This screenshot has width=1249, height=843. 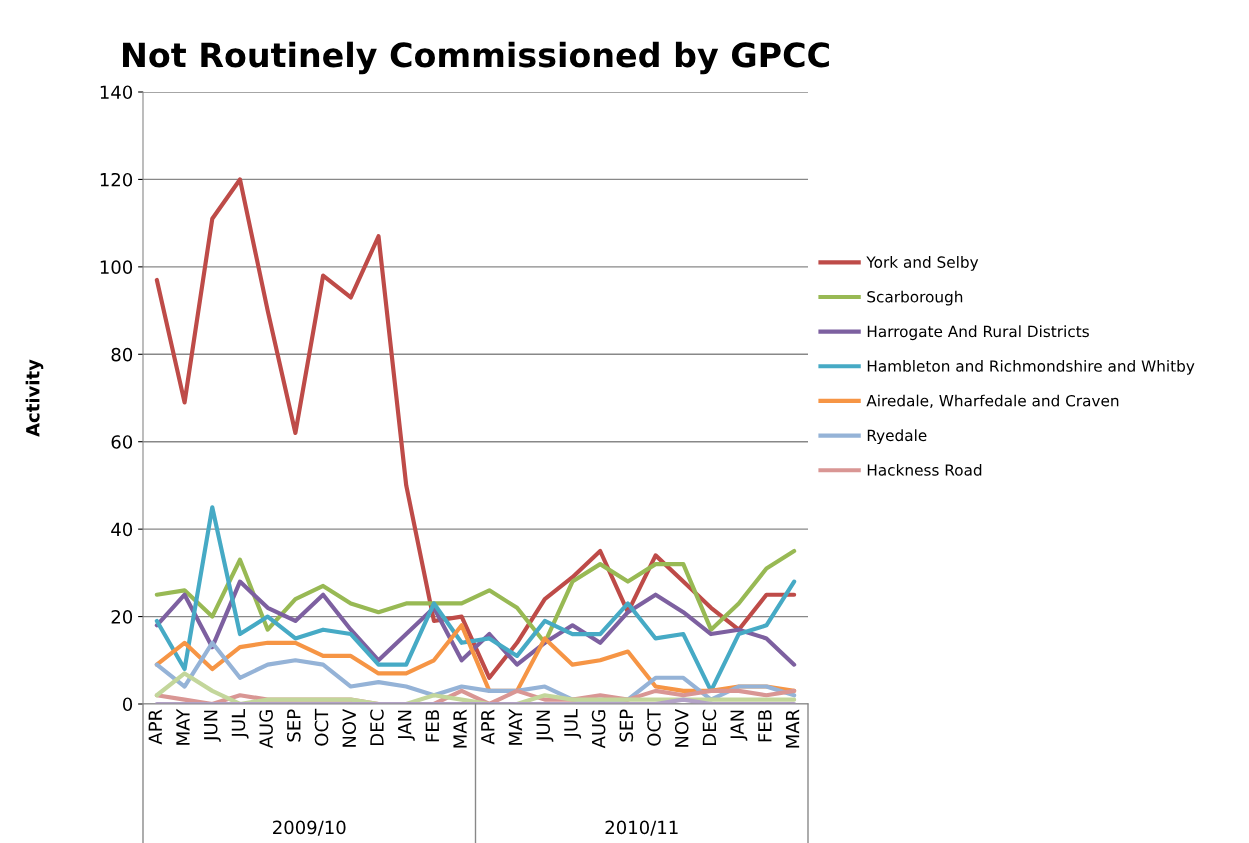 I want to click on y-tick-label: 40, so click(x=122, y=529).